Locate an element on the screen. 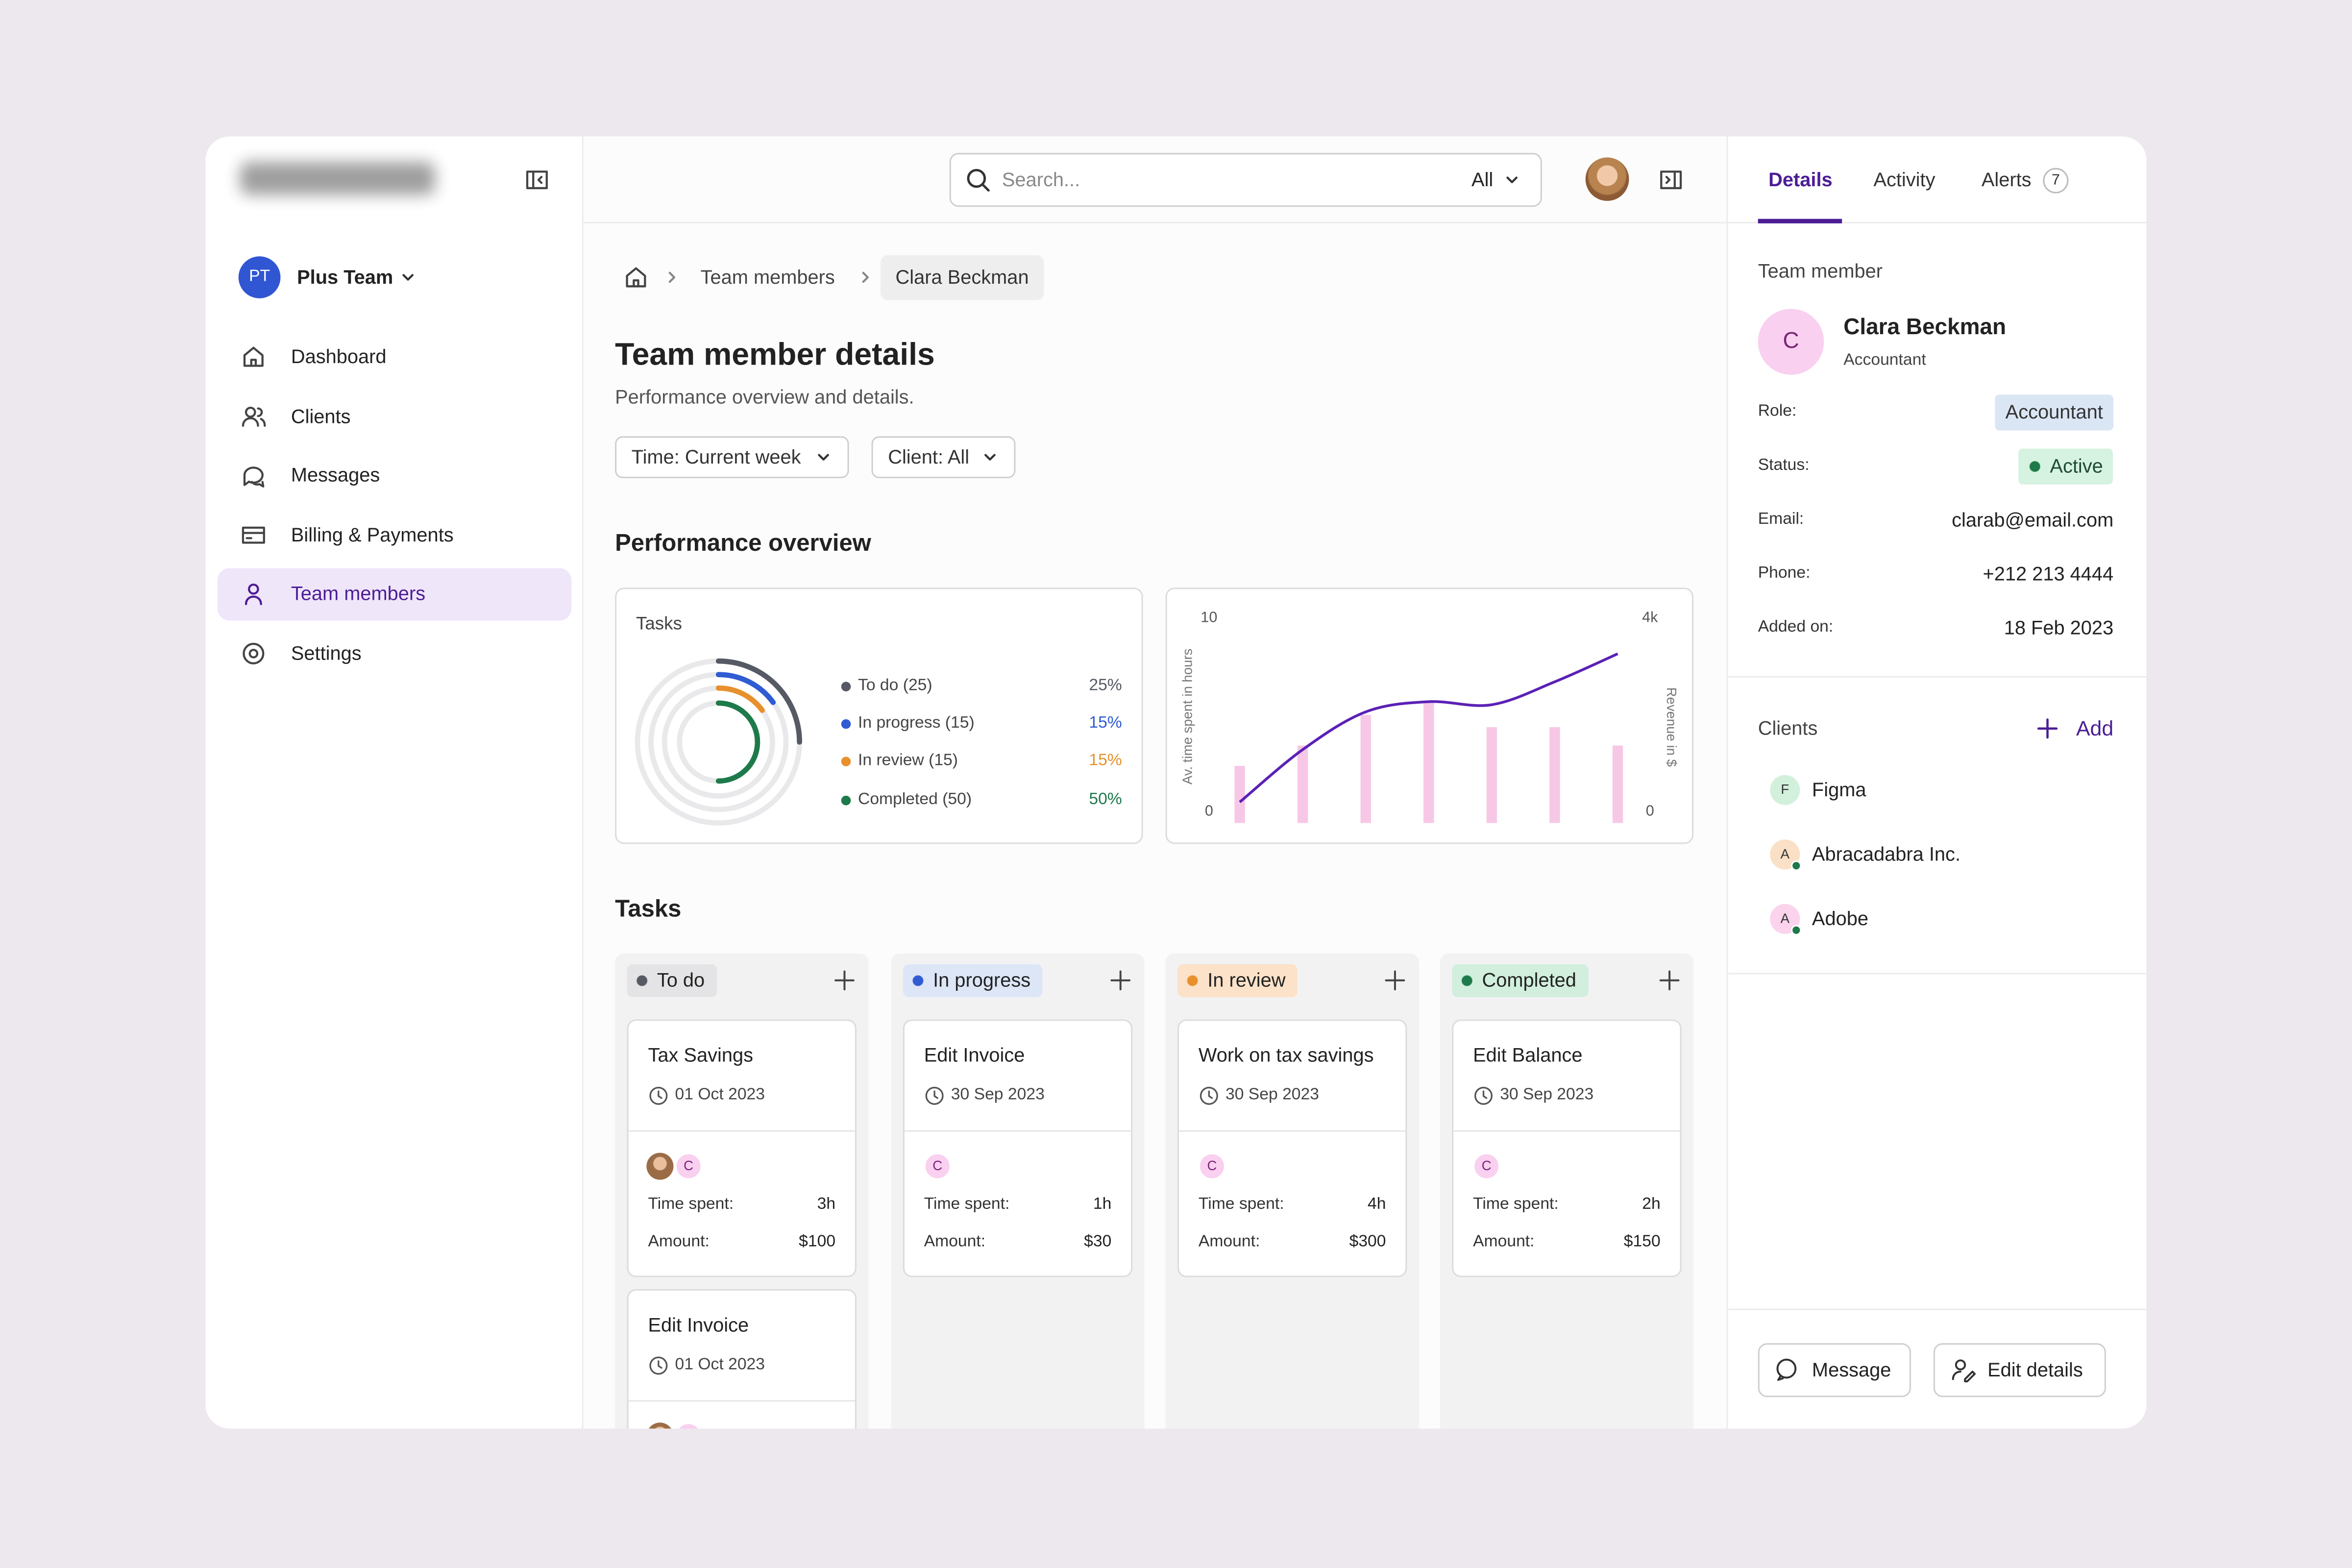  task-title: Tax Savings is located at coordinates (701, 1054).